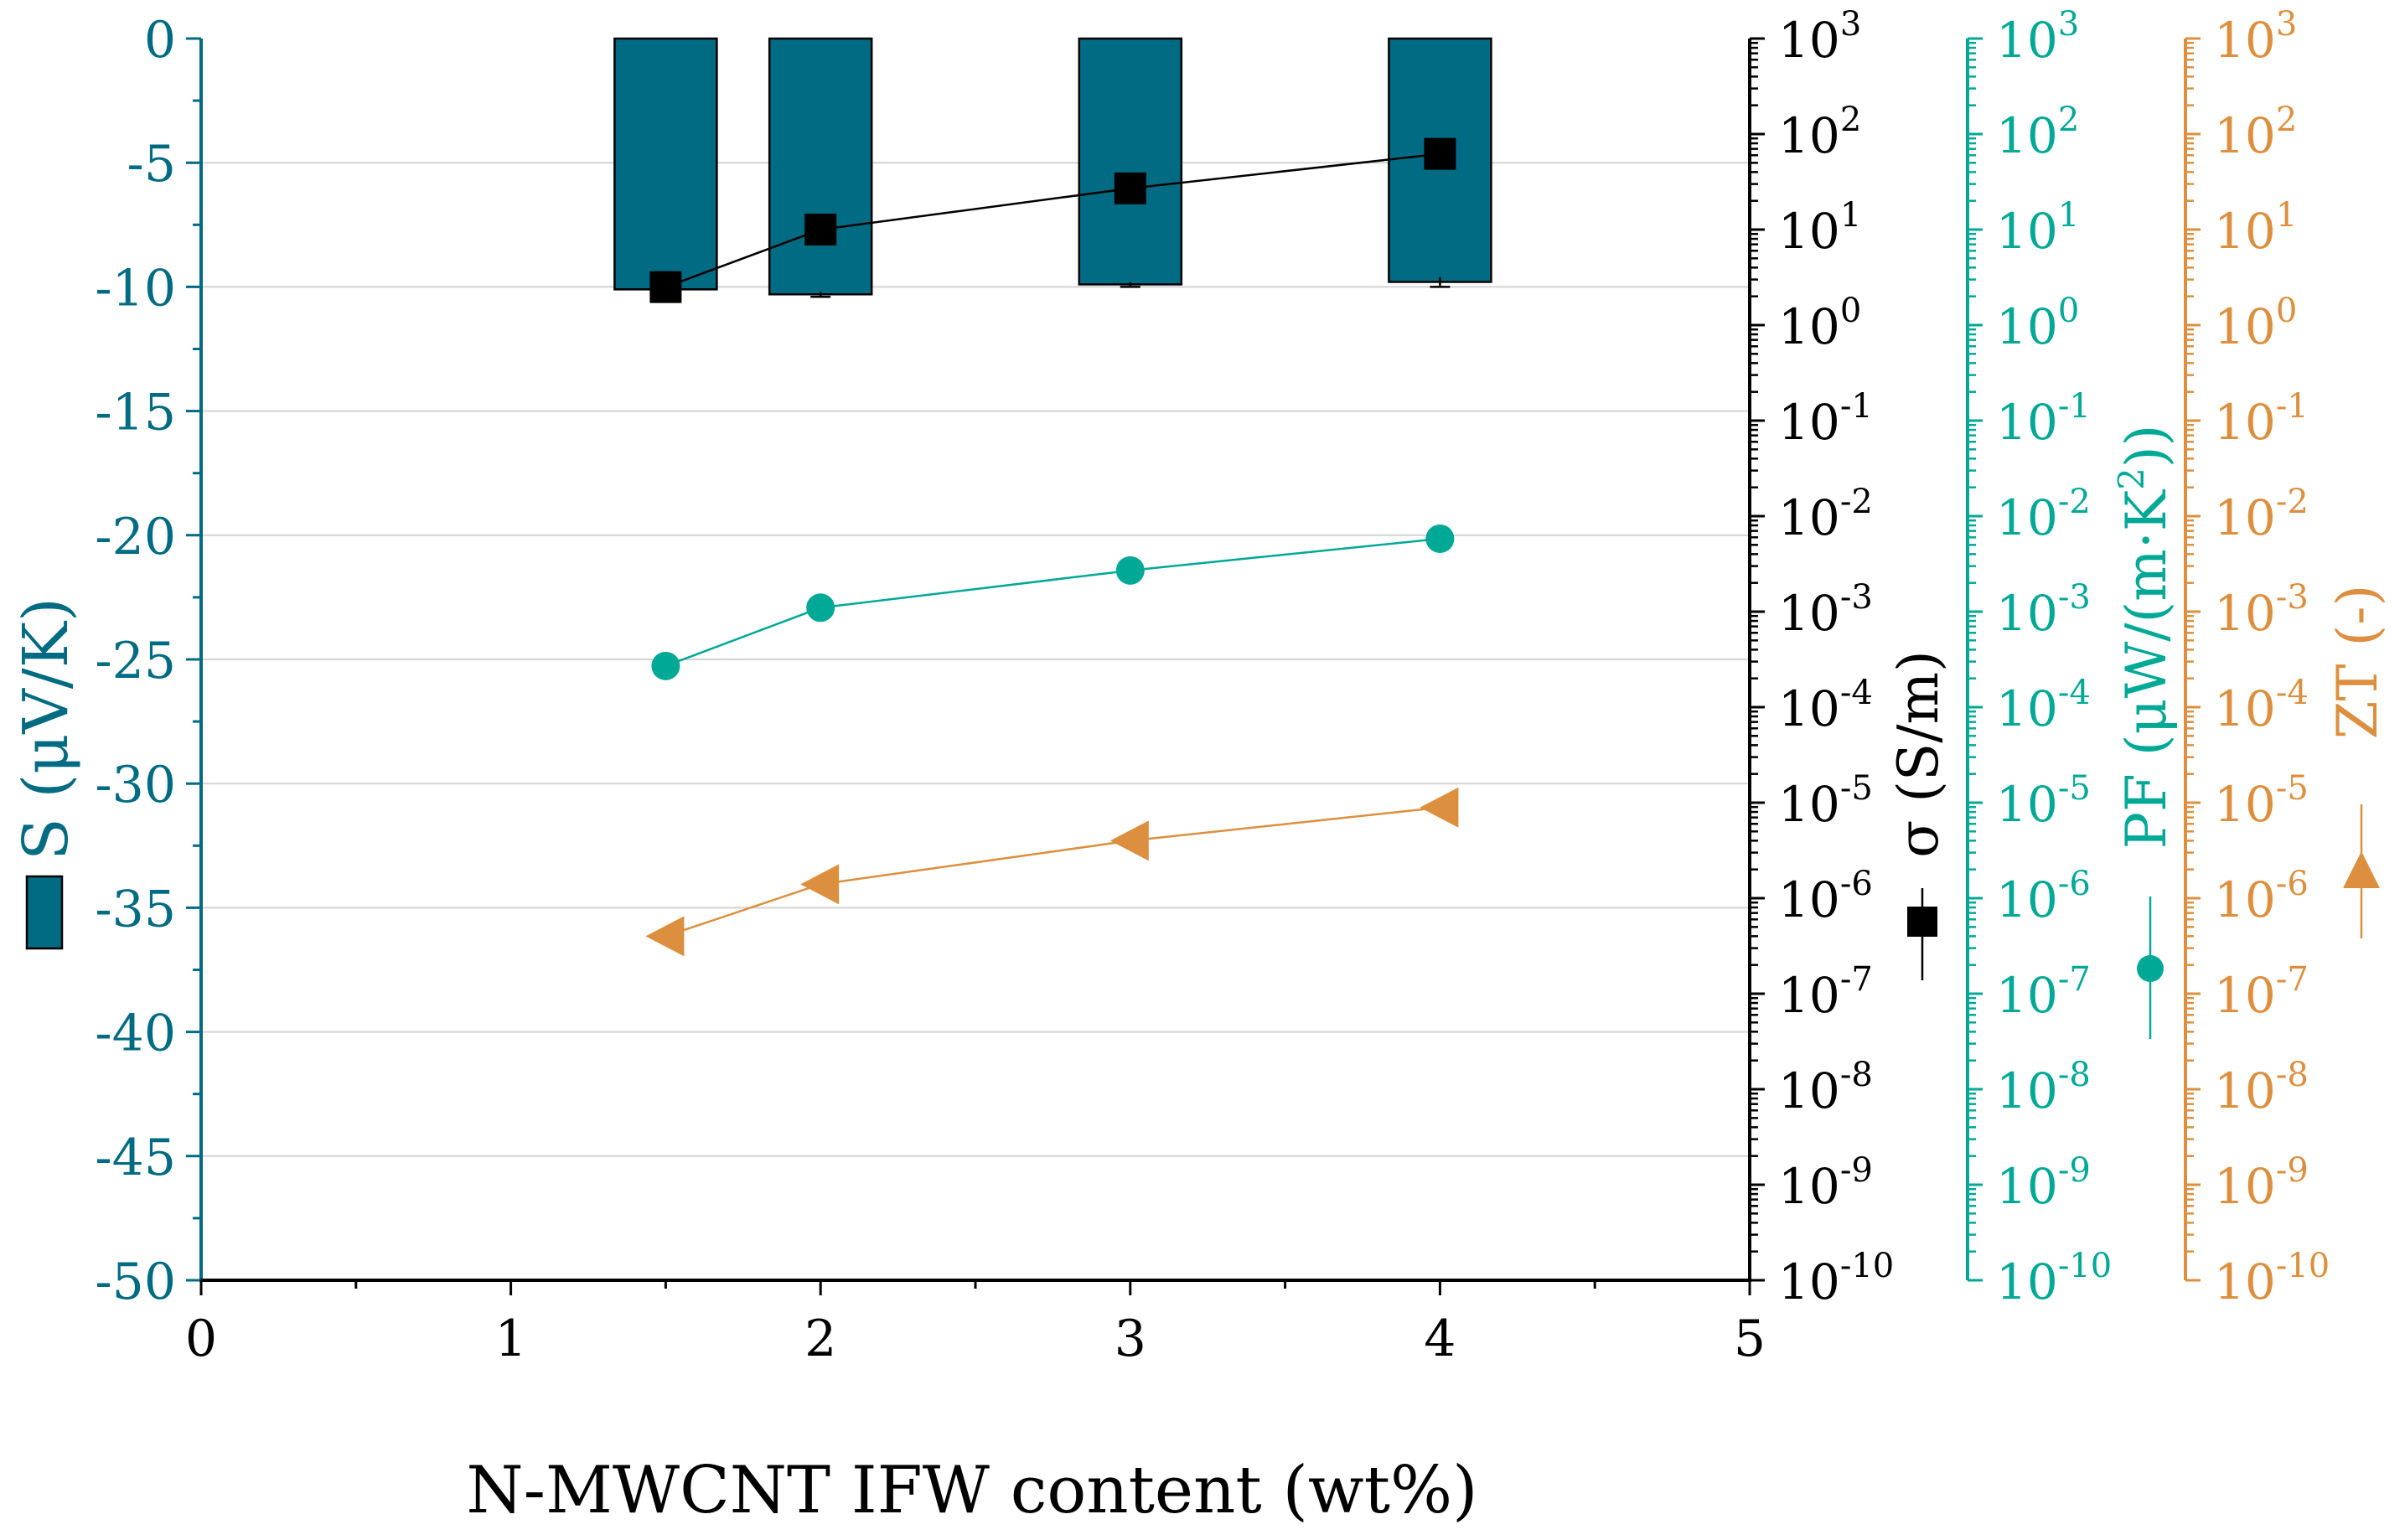 This screenshot has width=2405, height=1540. What do you see at coordinates (1750, 1339) in the screenshot?
I see `x-tick-label: 5` at bounding box center [1750, 1339].